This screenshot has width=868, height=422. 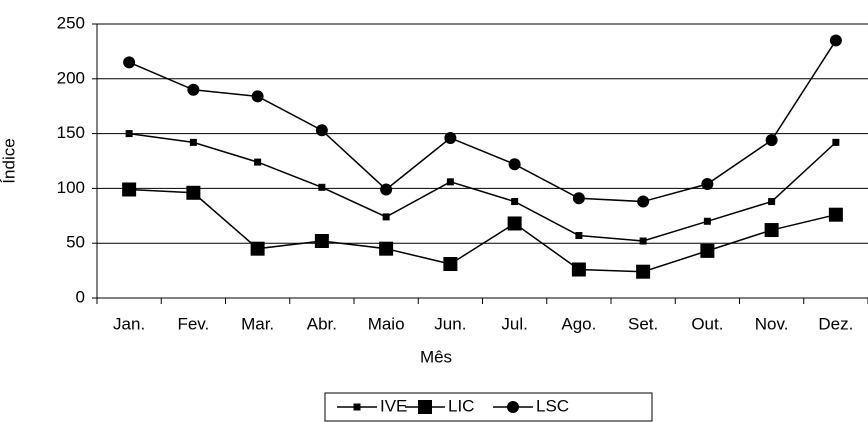 What do you see at coordinates (9, 160) in the screenshot?
I see `y-axis-label: Índice` at bounding box center [9, 160].